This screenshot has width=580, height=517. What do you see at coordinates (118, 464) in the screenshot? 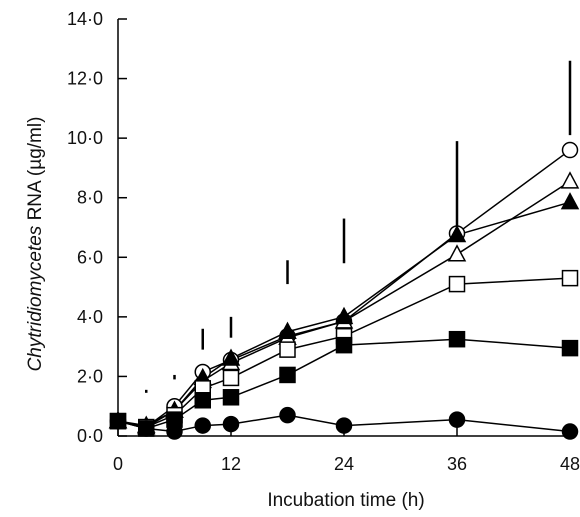
I see `x-tick-label: 0` at bounding box center [118, 464].